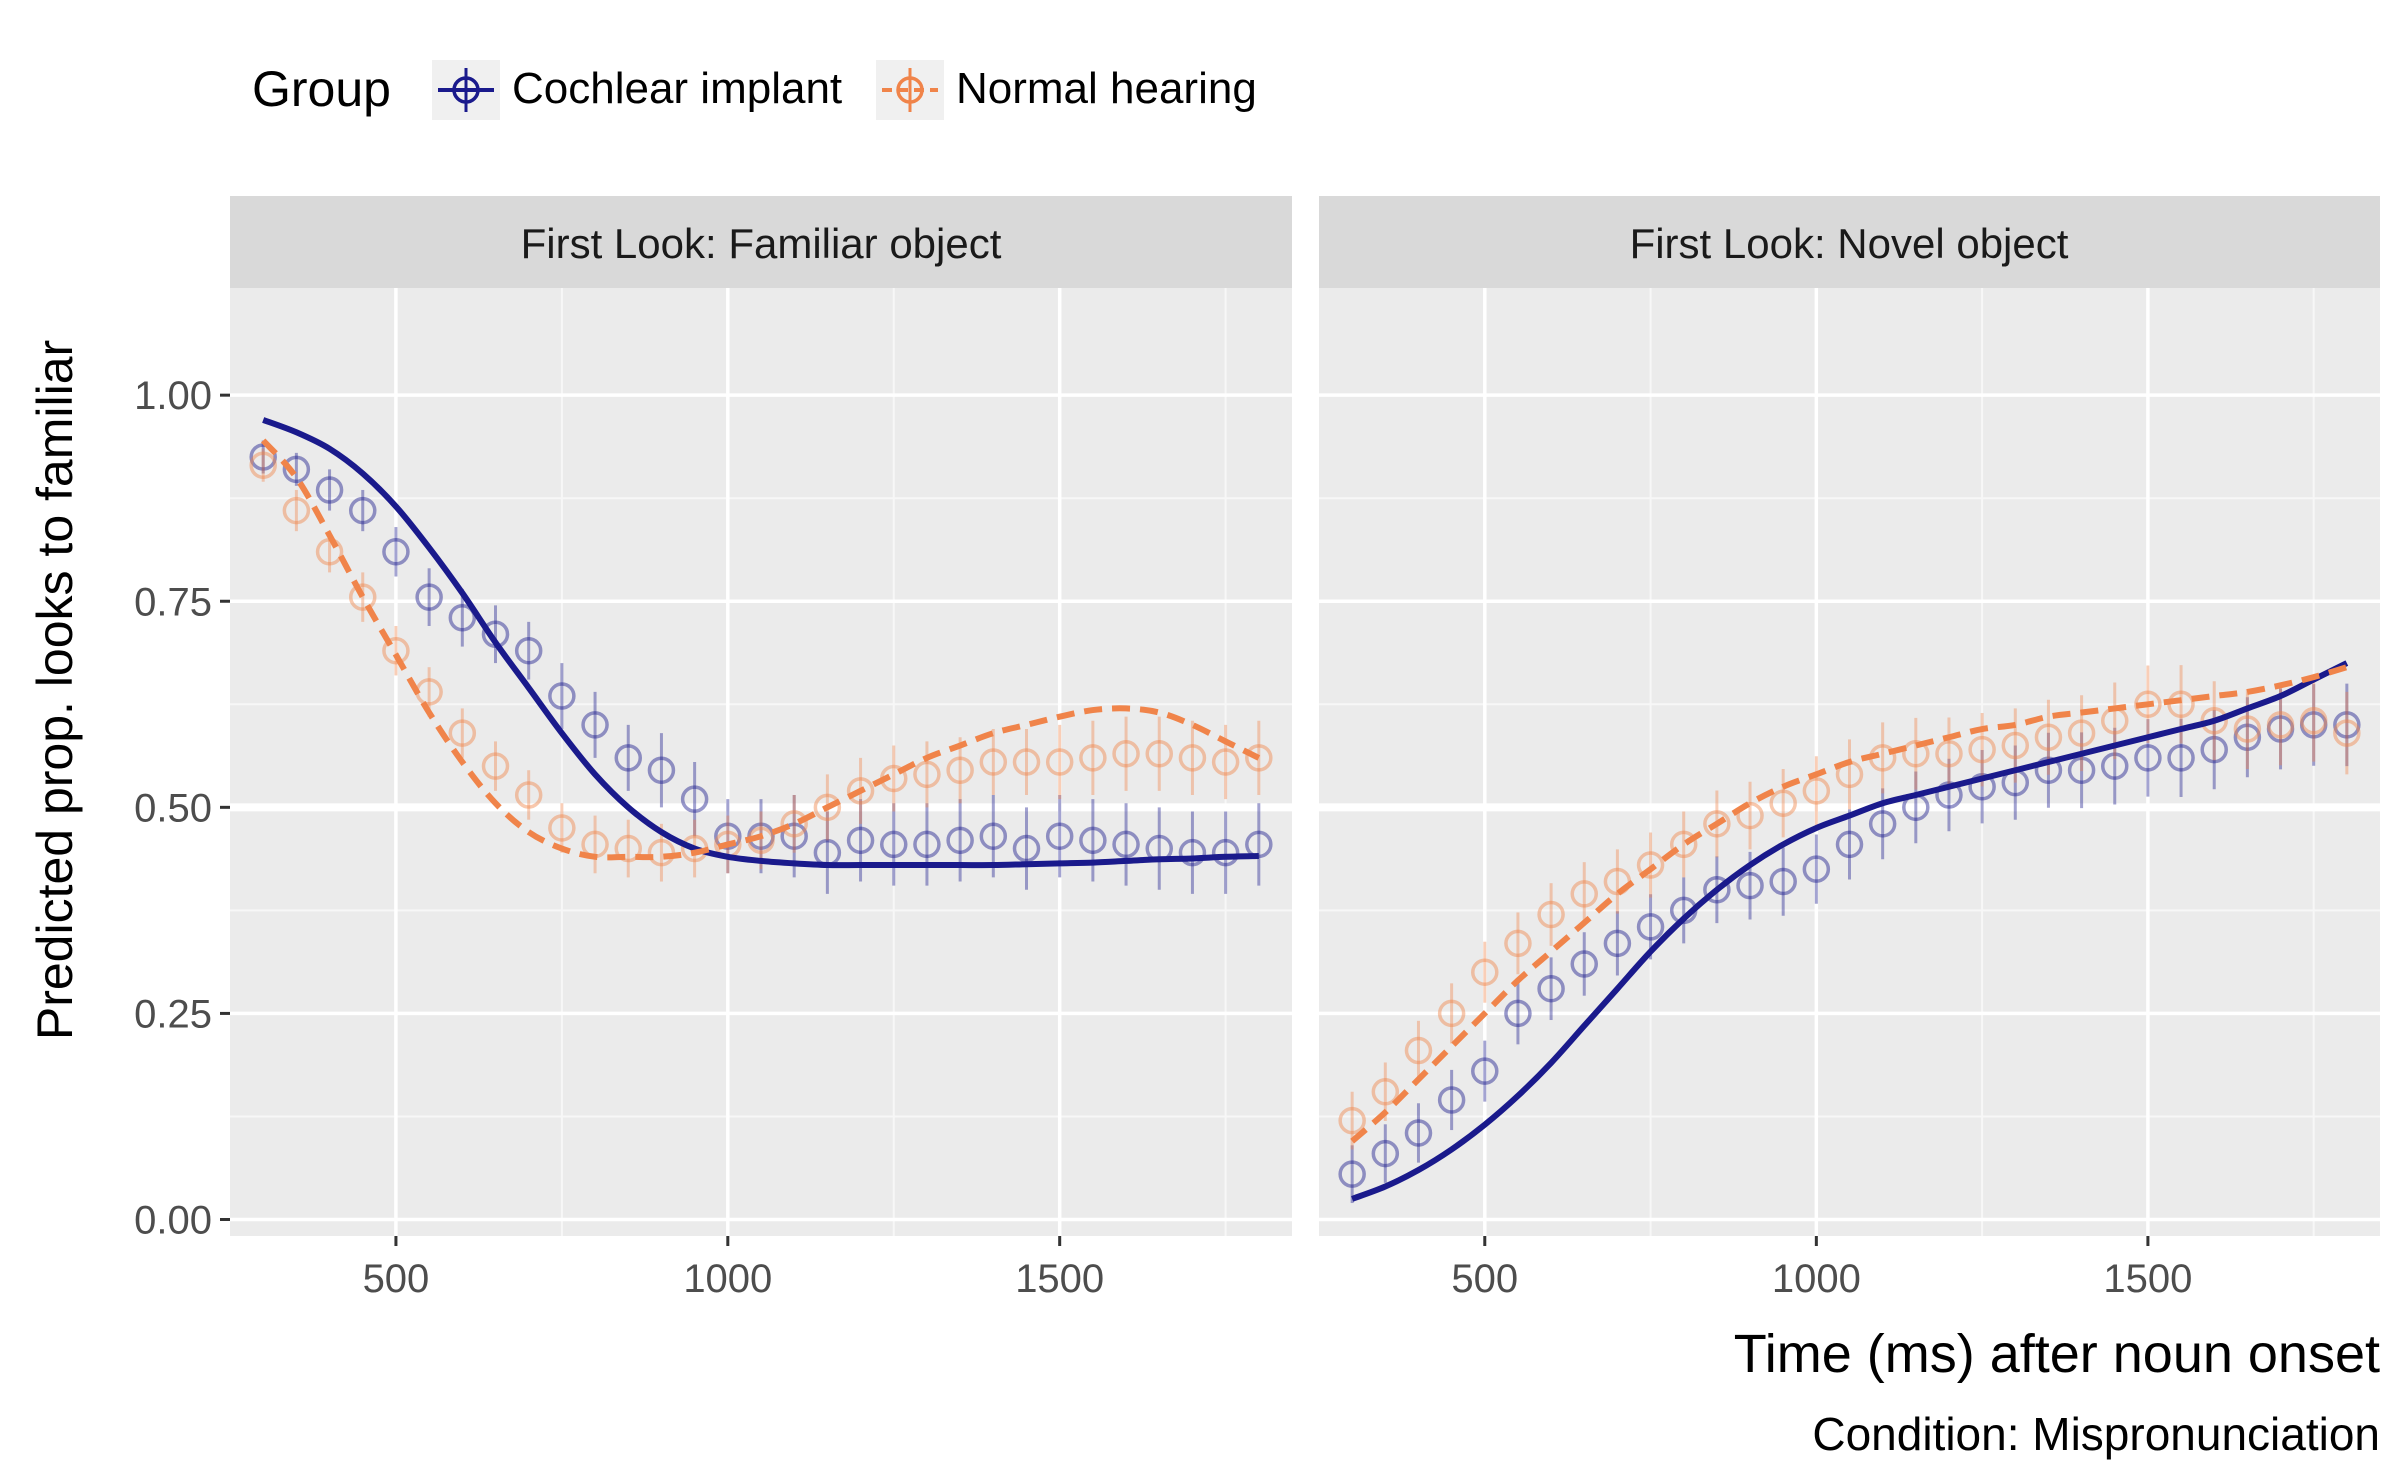 The height and width of the screenshot is (1483, 2400). Describe the element at coordinates (1106, 88) in the screenshot. I see `legend-label-normal: Normal hearing` at that location.